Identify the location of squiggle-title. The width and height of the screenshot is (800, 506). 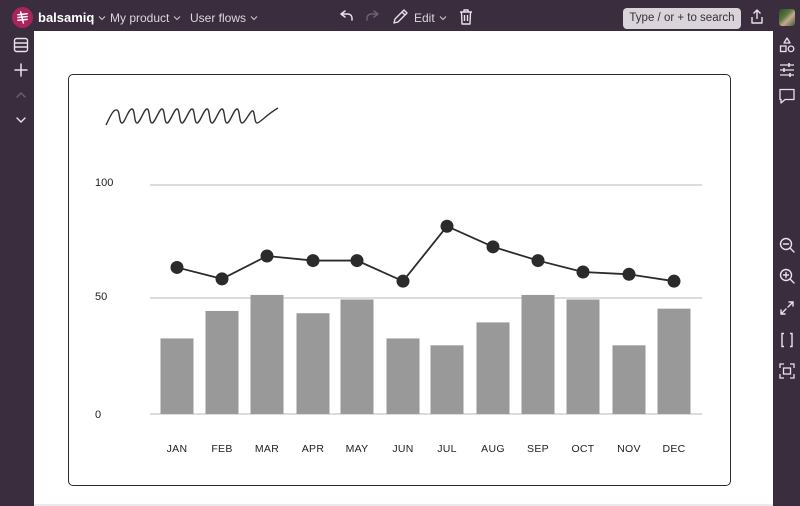
(192, 116).